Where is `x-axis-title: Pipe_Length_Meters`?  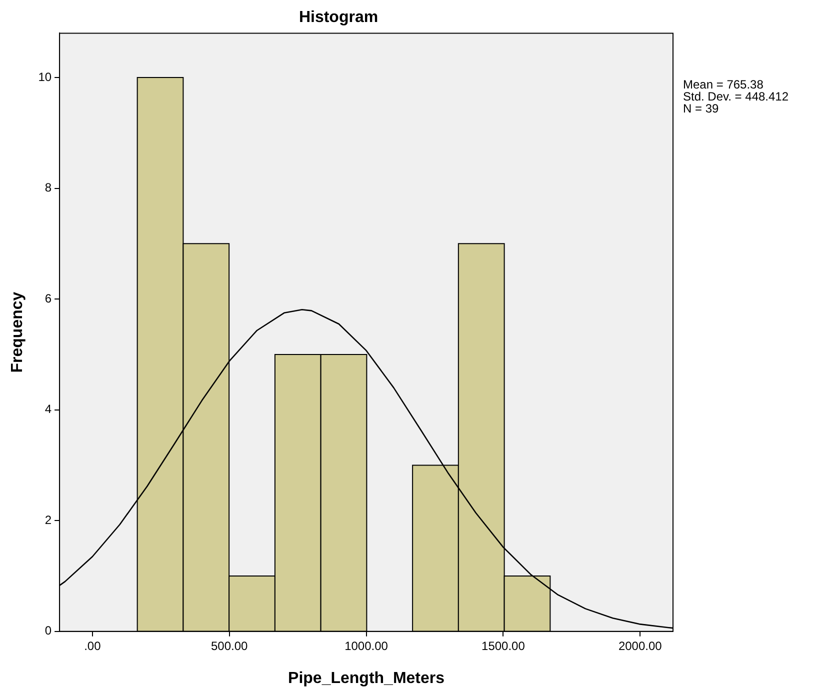
x-axis-title: Pipe_Length_Meters is located at coordinates (366, 678).